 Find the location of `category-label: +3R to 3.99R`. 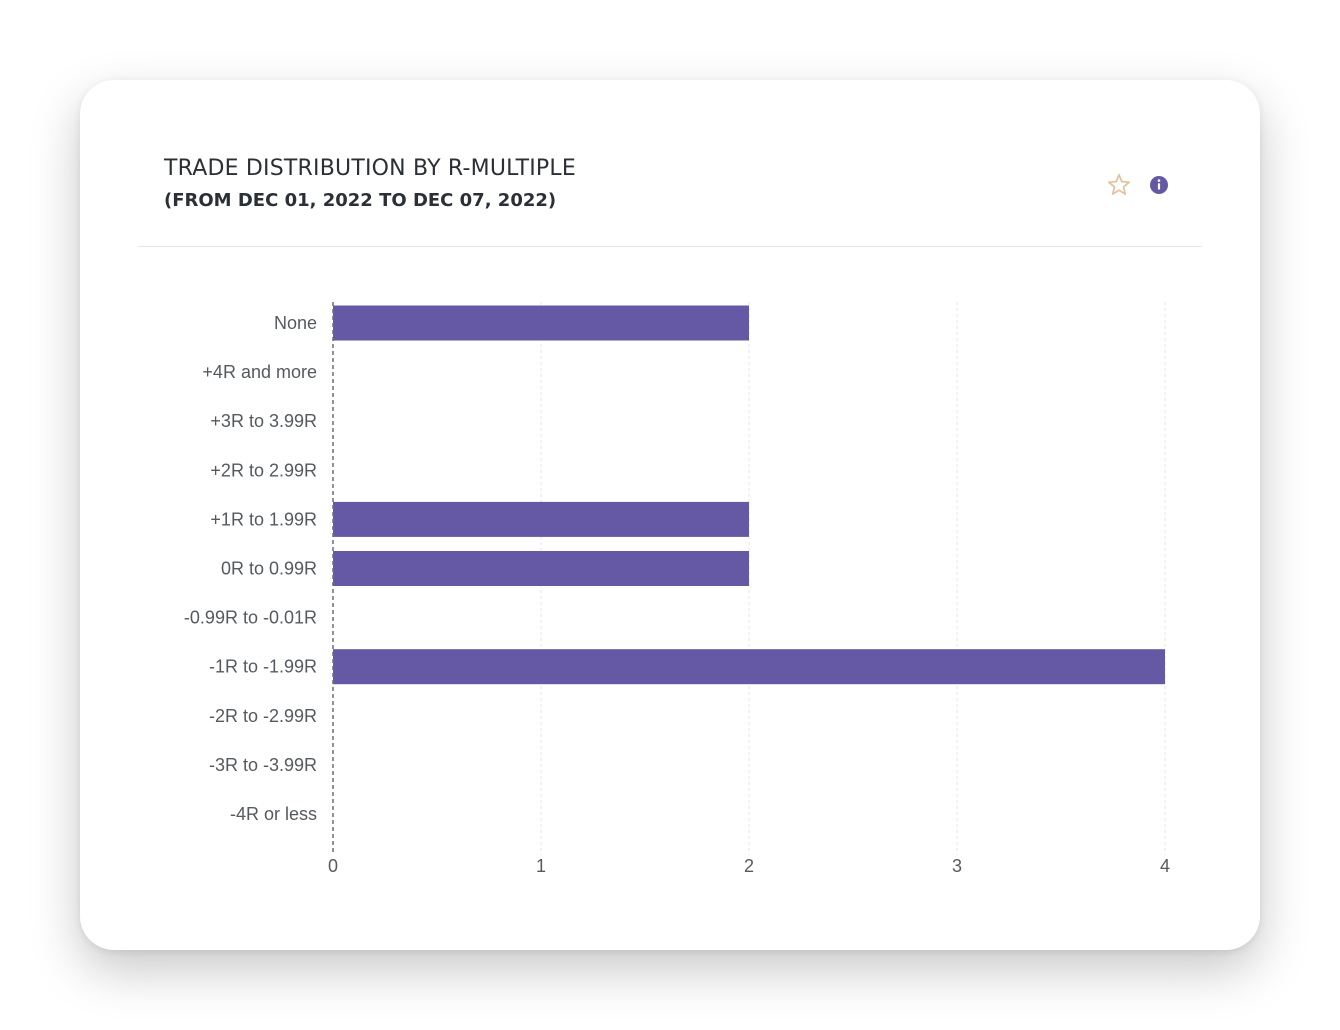

category-label: +3R to 3.99R is located at coordinates (263, 421).